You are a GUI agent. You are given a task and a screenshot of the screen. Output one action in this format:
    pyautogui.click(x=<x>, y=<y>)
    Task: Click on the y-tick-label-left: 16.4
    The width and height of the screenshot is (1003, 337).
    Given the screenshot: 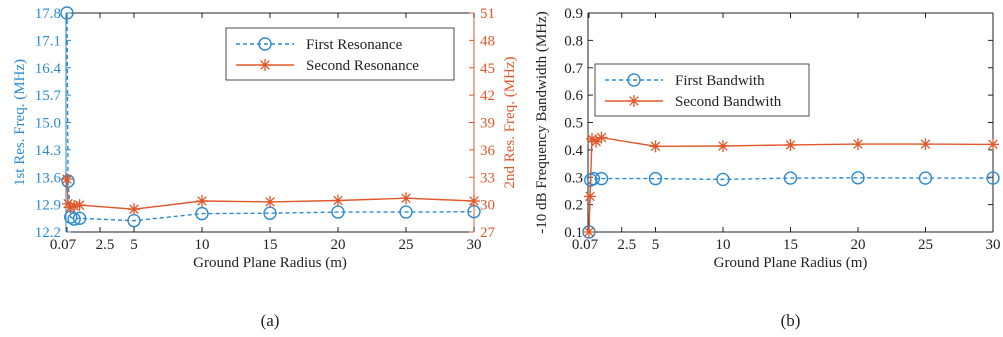 What is the action you would take?
    pyautogui.click(x=48, y=69)
    